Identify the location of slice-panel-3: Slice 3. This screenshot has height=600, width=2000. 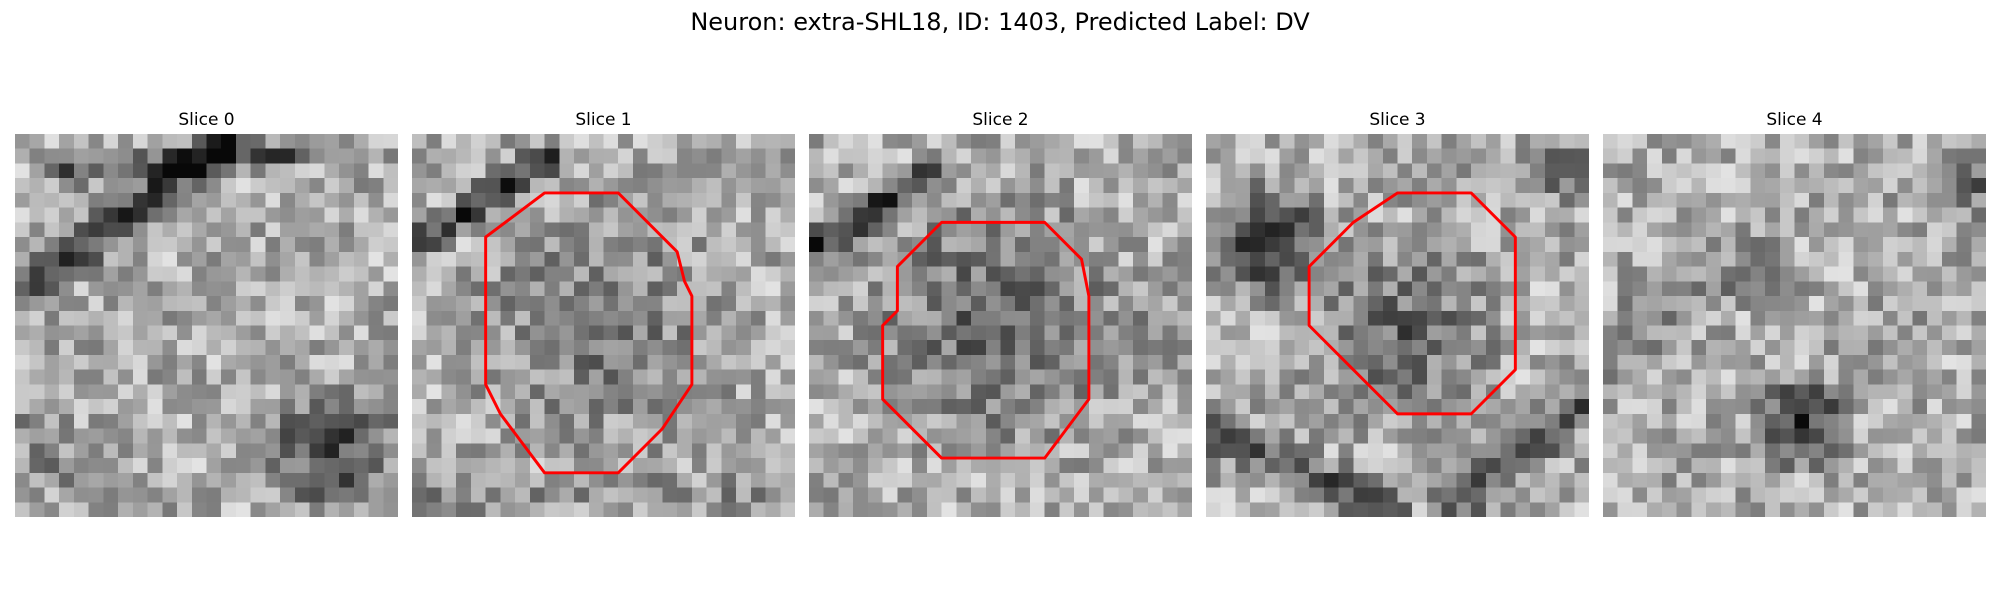
(1397, 313).